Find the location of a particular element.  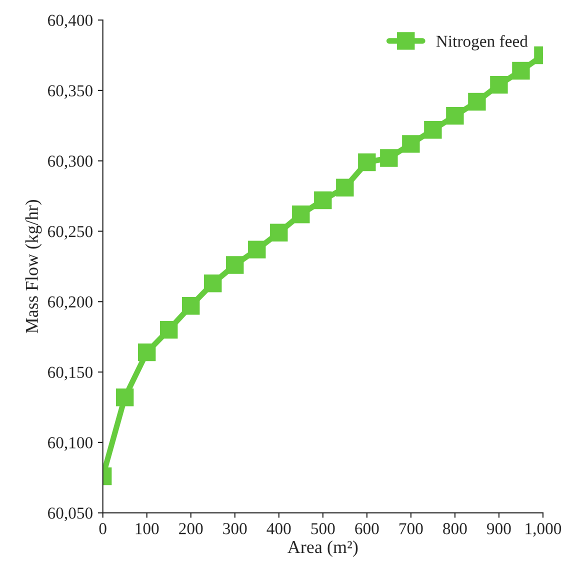

x-tick-label: 600 is located at coordinates (367, 528).